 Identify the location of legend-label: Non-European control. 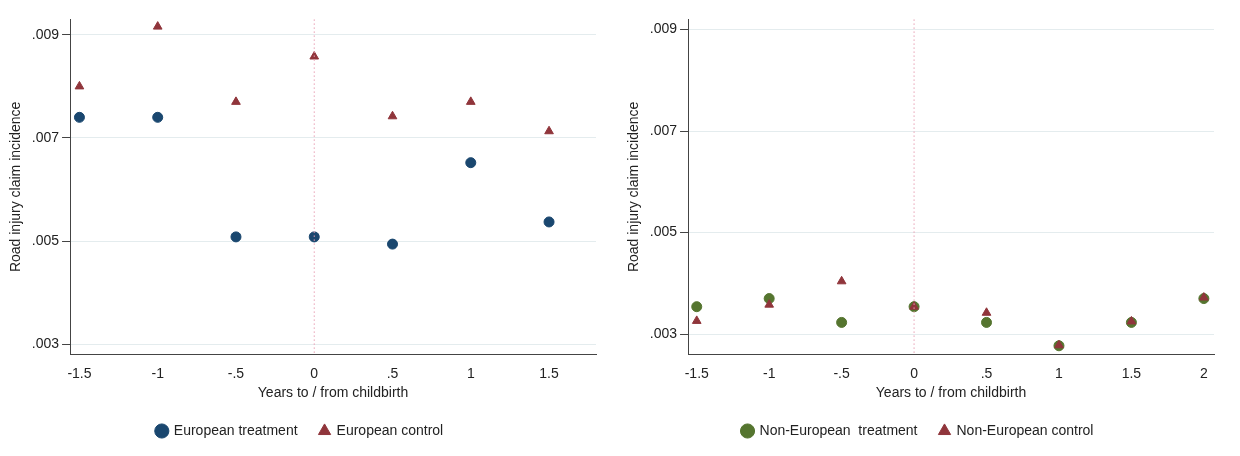
(1025, 429).